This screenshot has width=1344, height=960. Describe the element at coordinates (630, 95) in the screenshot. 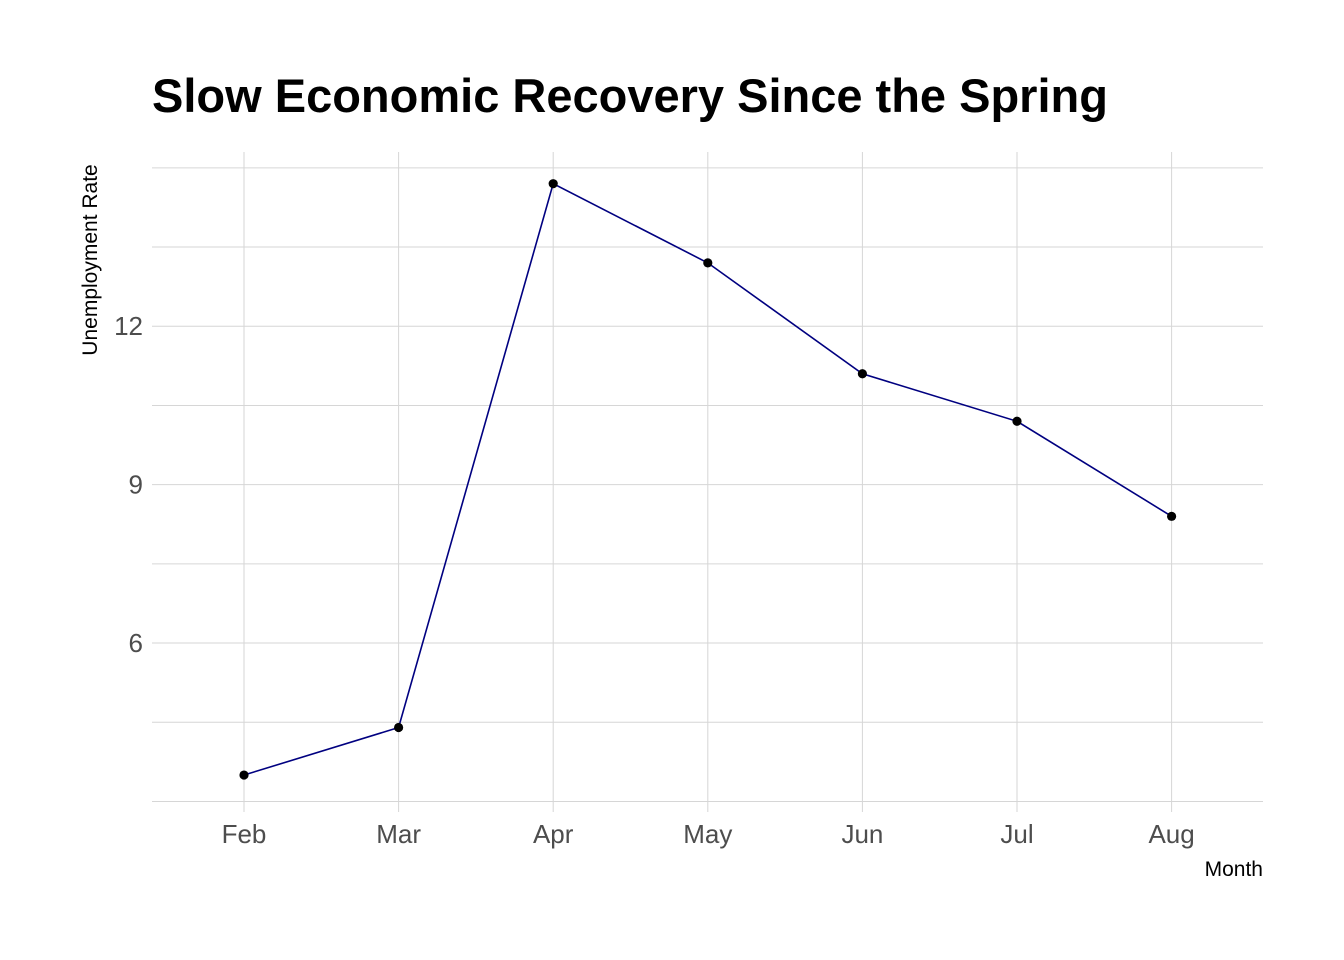

I see `chart-title: Slow Economic Recovery Since the Spring` at that location.